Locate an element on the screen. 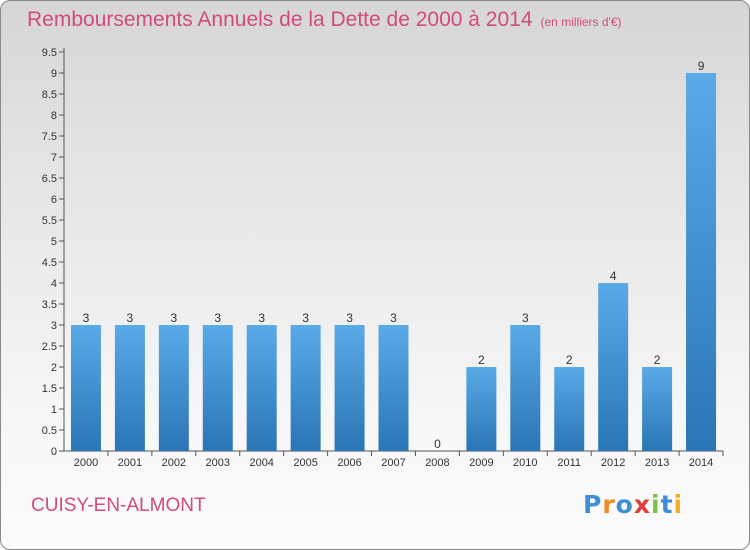 This screenshot has width=750, height=550. bar-2007 is located at coordinates (393, 388).